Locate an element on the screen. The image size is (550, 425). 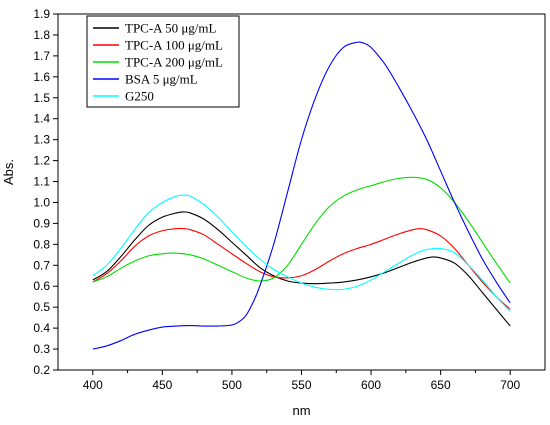
y-tick-label: 0.6 is located at coordinates (41, 286).